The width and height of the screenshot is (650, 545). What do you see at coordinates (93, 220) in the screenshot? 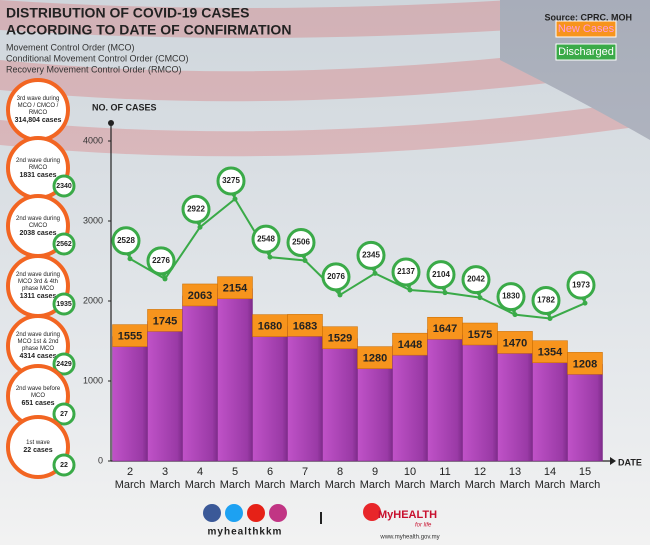
I see `y-tick-label: 3000` at bounding box center [93, 220].